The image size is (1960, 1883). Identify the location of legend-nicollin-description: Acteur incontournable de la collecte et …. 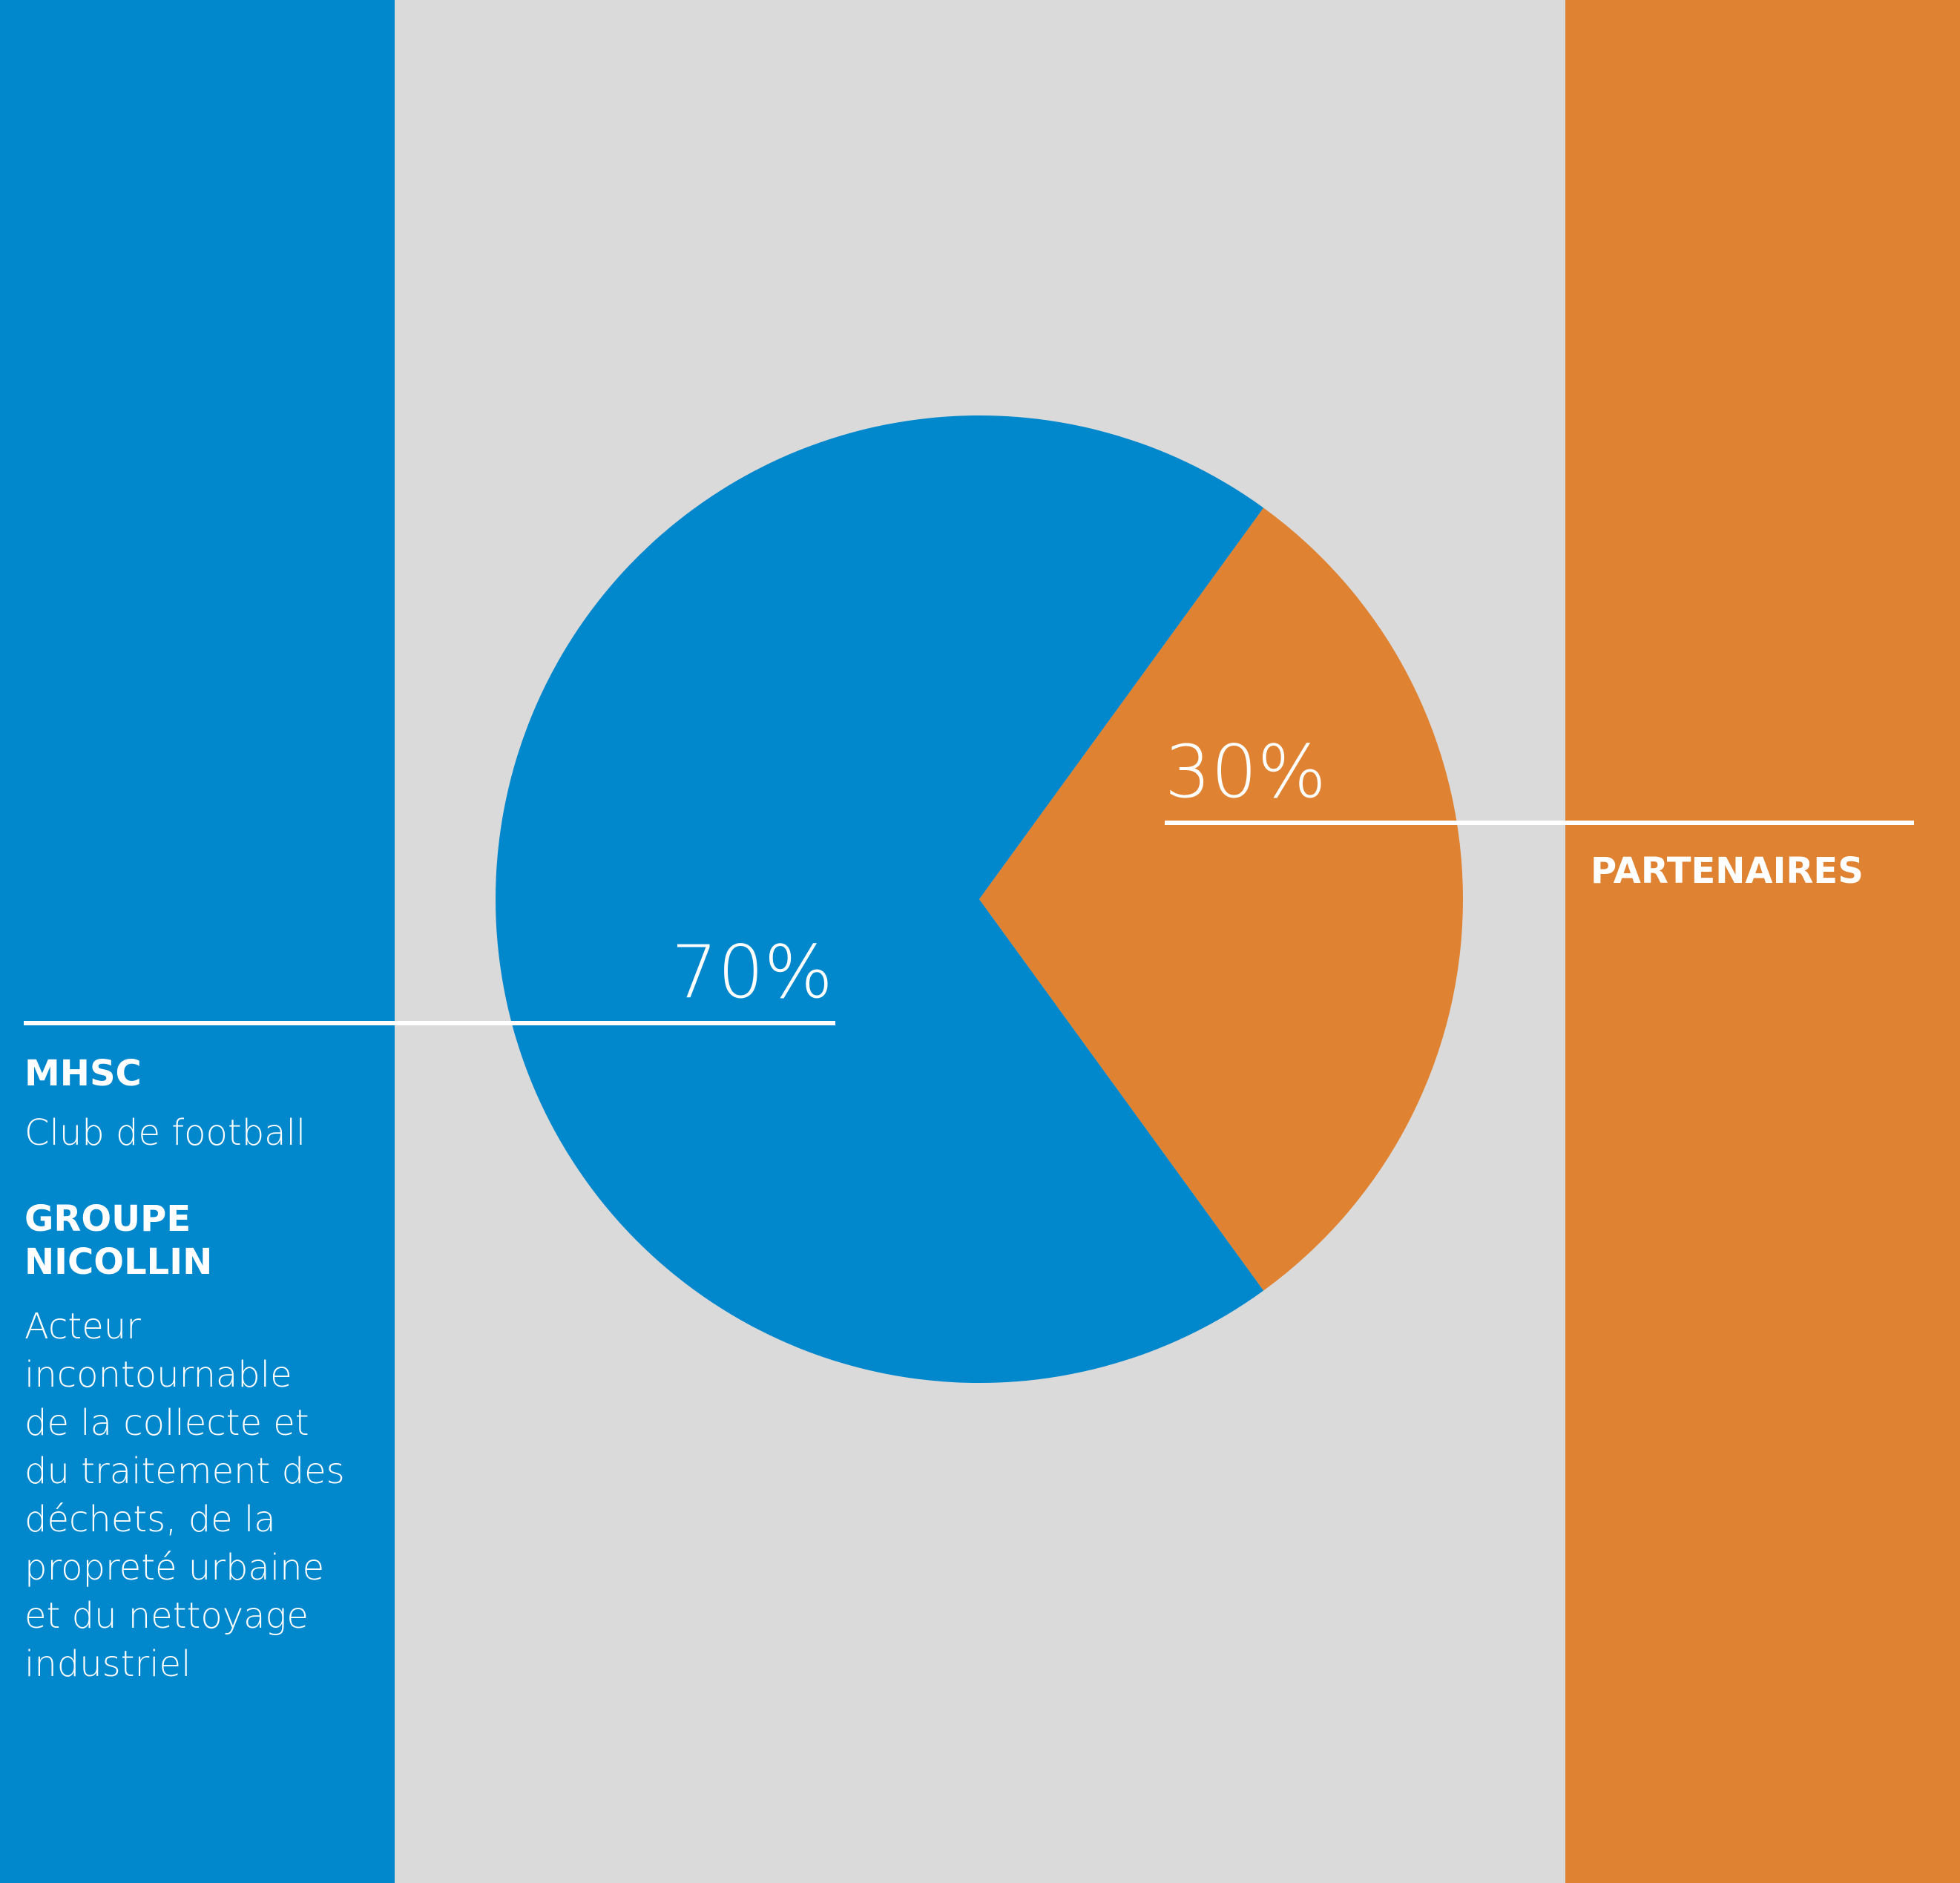
(185, 1496).